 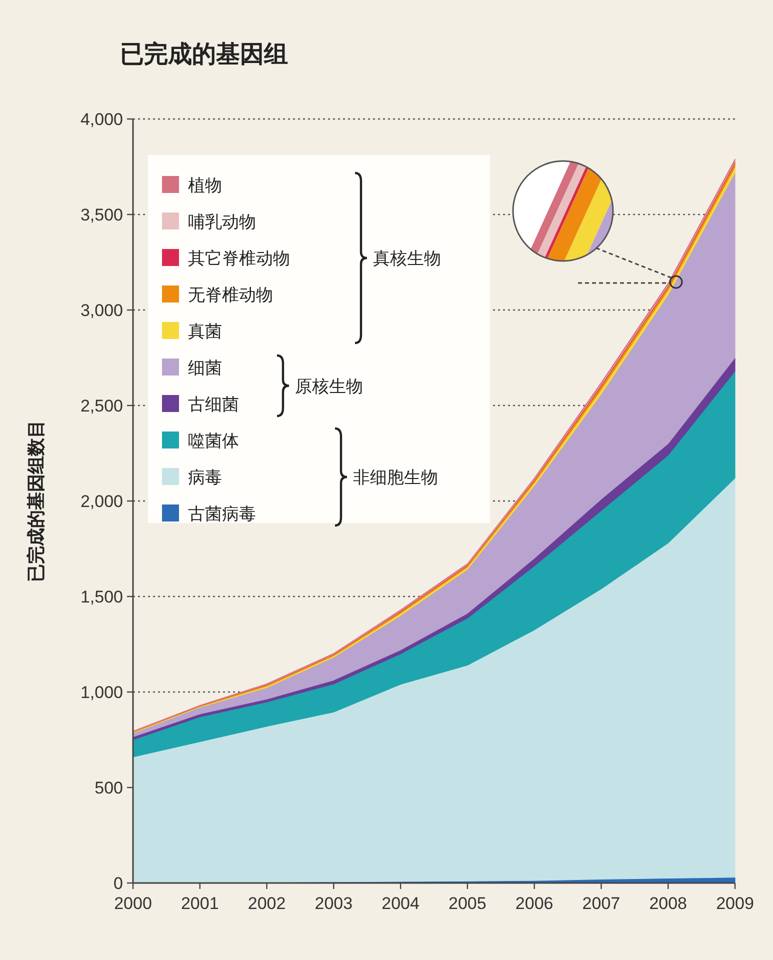 I want to click on x-tick-label: 2009, so click(x=735, y=903).